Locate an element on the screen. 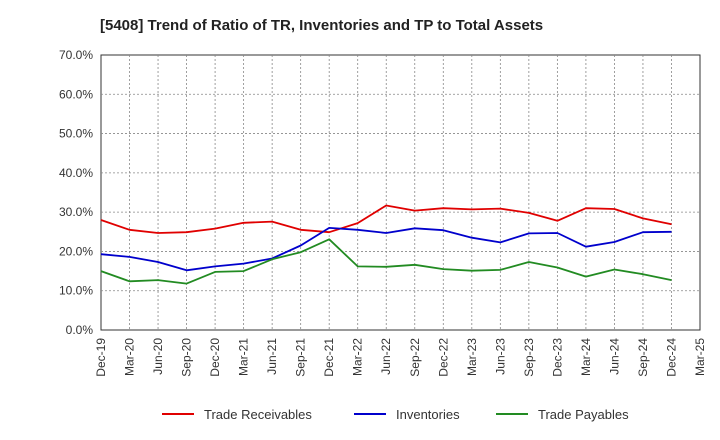 This screenshot has height=440, width=720. series-line-trade-payables is located at coordinates (386, 261).